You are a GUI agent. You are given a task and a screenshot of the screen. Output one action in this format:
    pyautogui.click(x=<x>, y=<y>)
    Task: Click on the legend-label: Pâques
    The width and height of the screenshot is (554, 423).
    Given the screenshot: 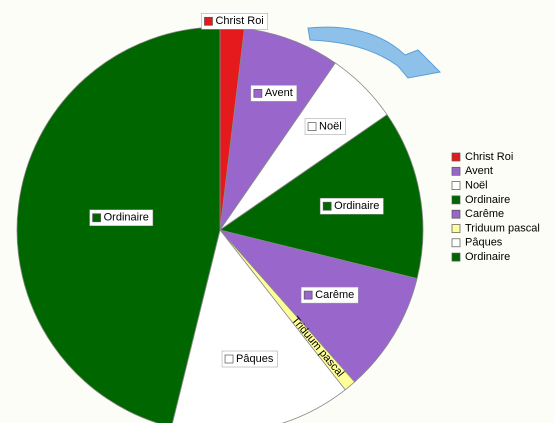 What is the action you would take?
    pyautogui.click(x=484, y=243)
    